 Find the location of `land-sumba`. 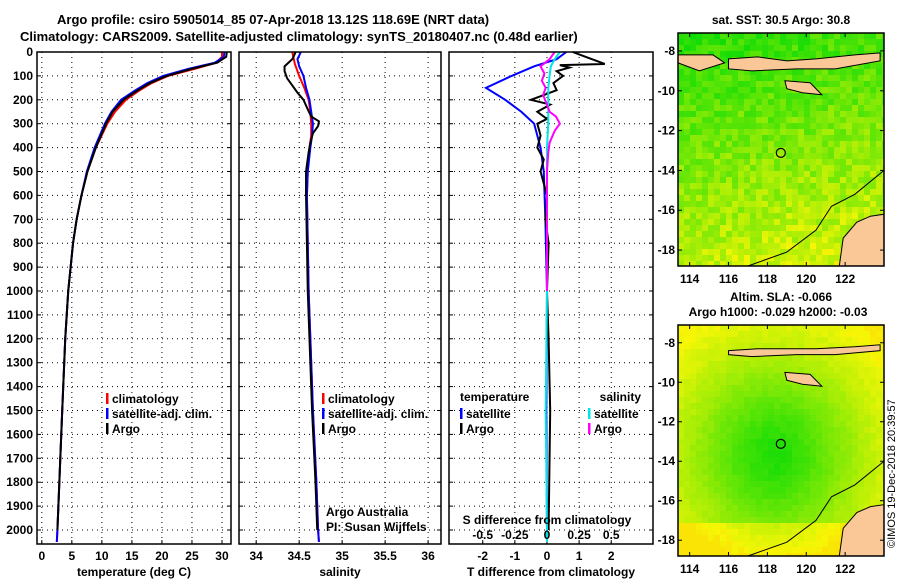

land-sumba is located at coordinates (804, 379).